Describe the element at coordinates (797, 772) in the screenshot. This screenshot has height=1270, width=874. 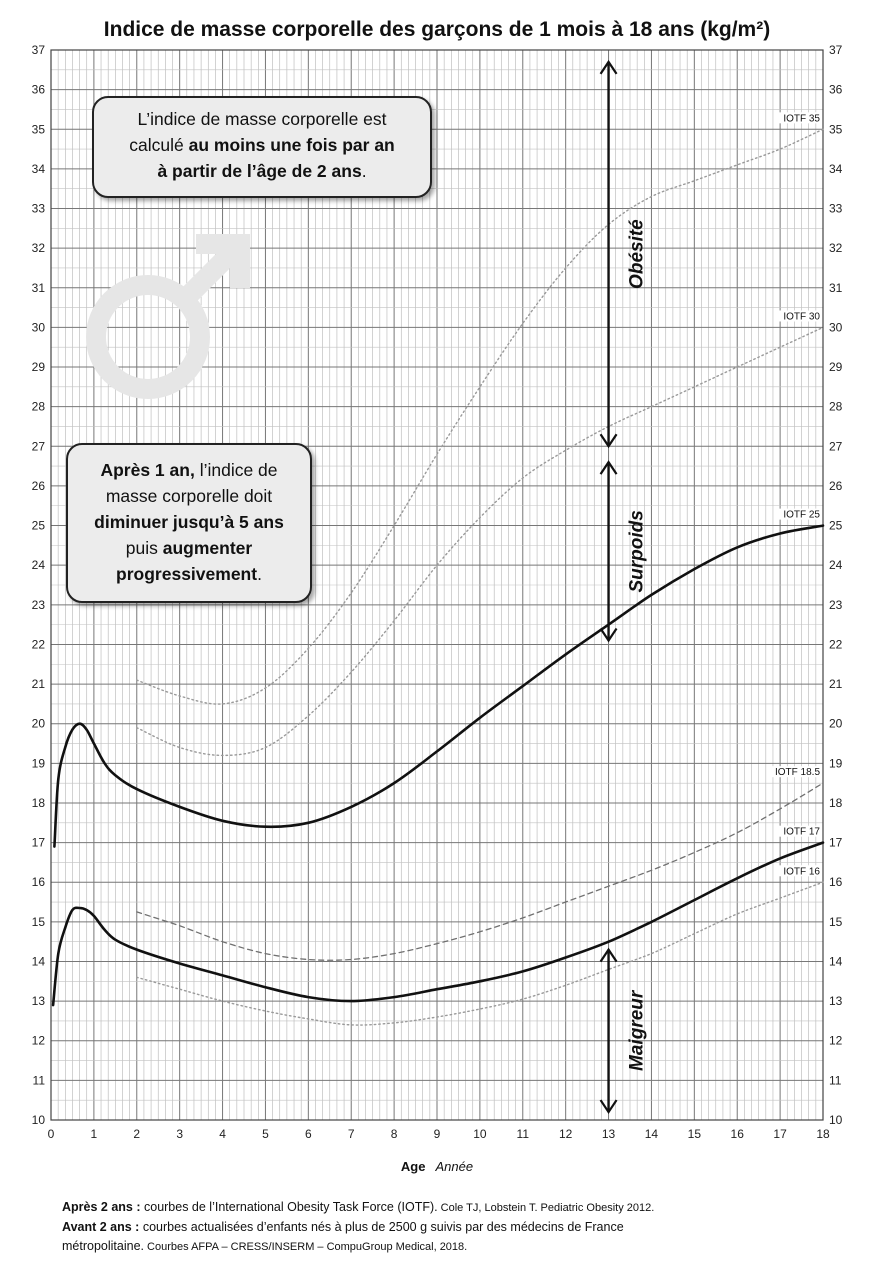
I see `curve-label-iotf-18-5: IOTF 18.5` at that location.